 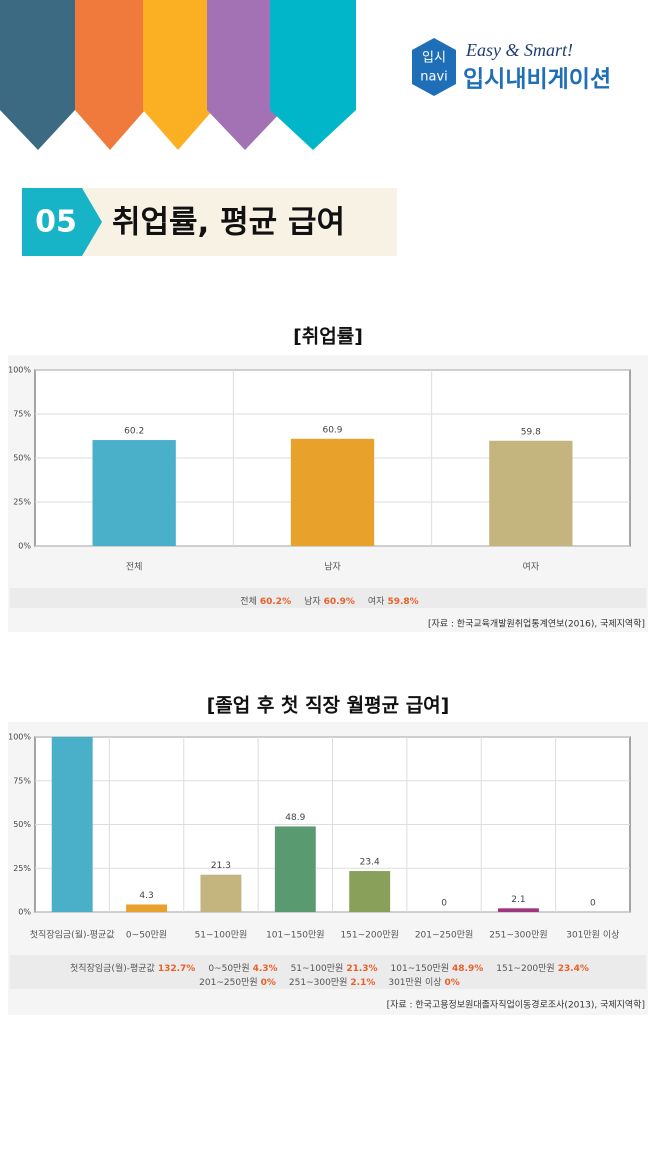 What do you see at coordinates (467, 969) in the screenshot?
I see `summary-value: 48.9%` at bounding box center [467, 969].